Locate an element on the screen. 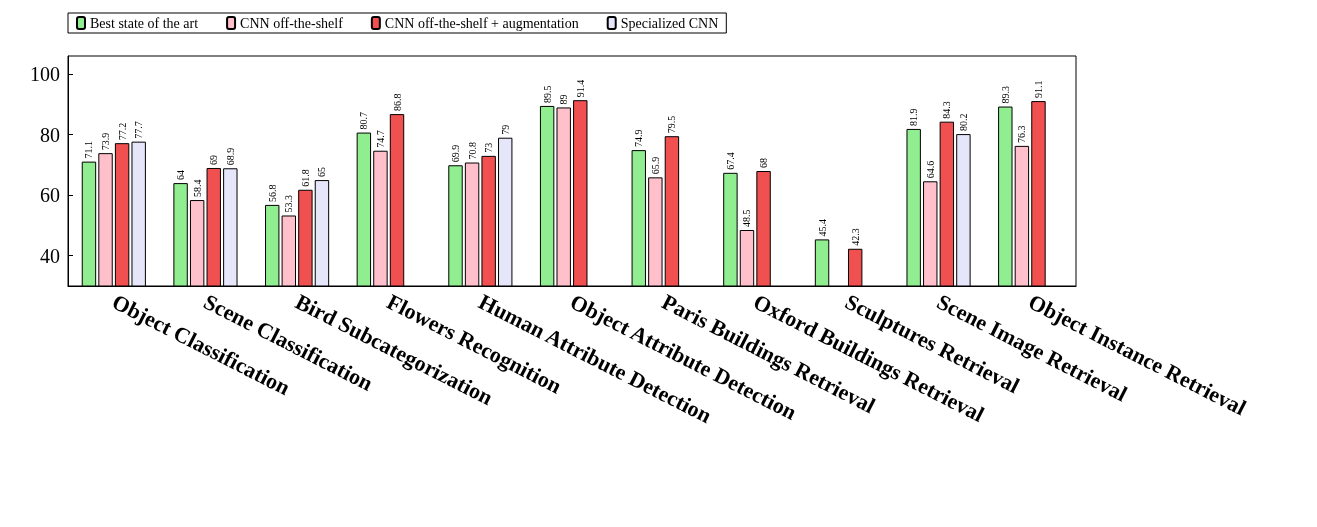 This screenshot has width=1317, height=527. data-label: 80.2 is located at coordinates (963, 122).